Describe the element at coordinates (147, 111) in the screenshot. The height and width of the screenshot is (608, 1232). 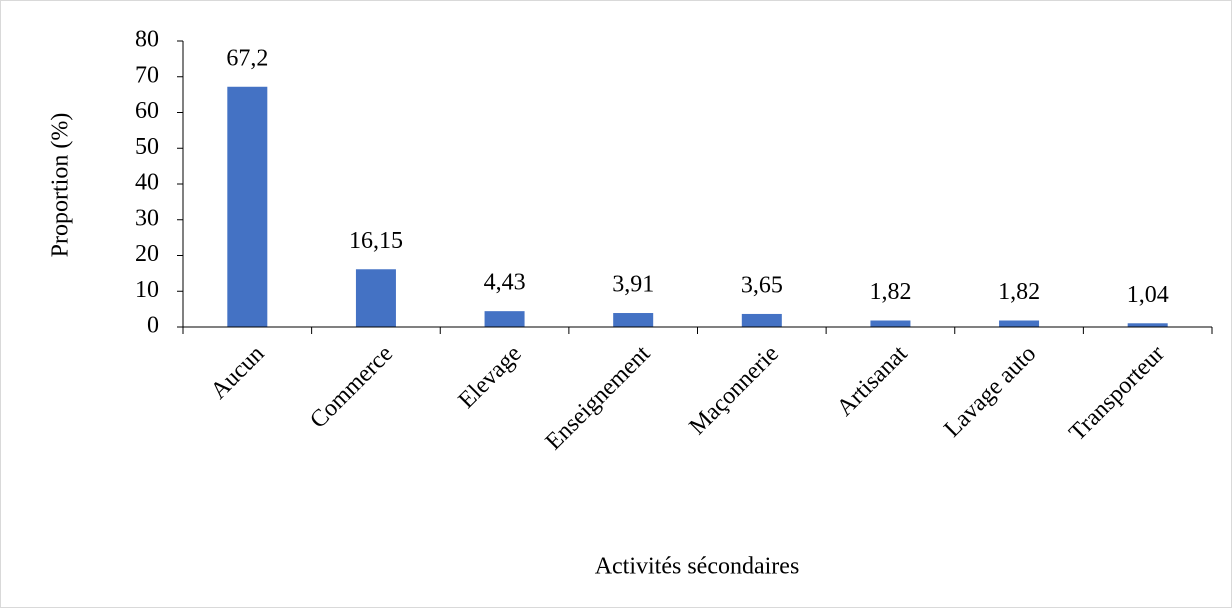
I see `y-tick-label: 60` at that location.